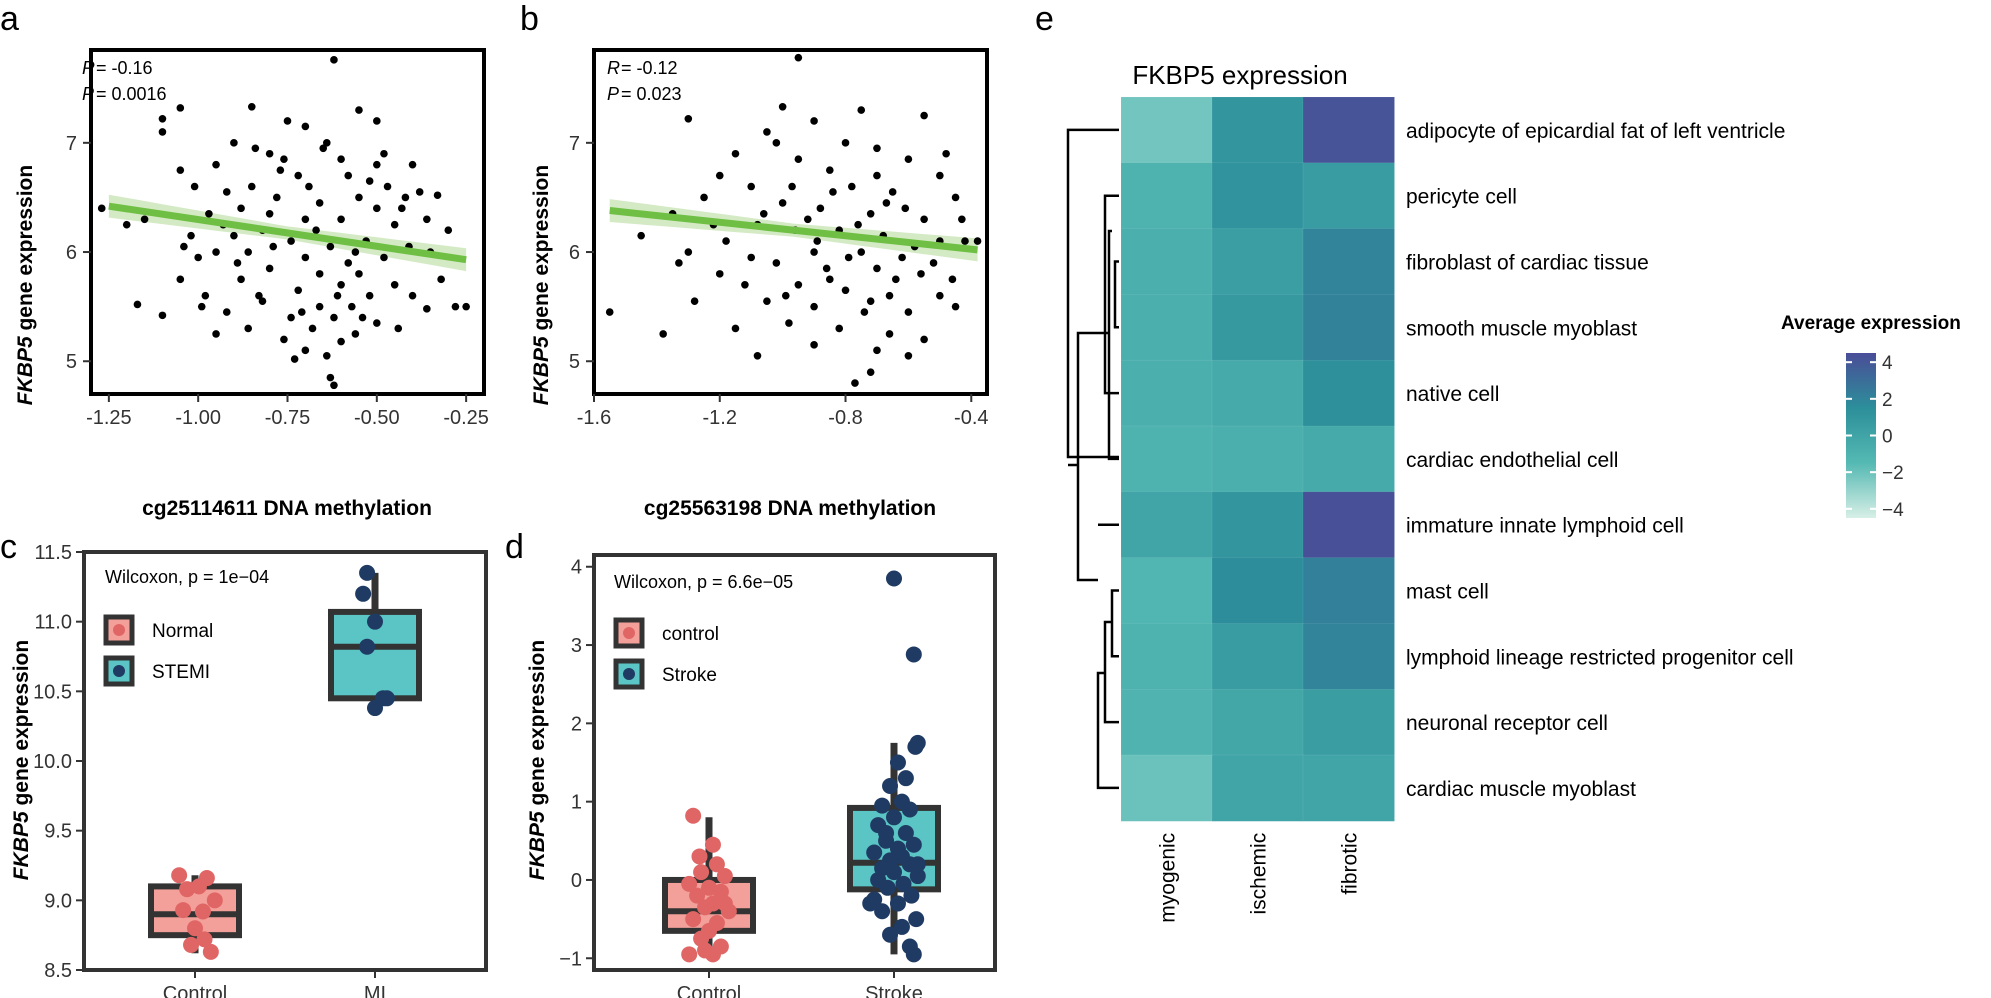 Image resolution: width=1991 pixels, height=998 pixels. Describe the element at coordinates (574, 362) in the screenshot. I see `y-tick-label-b-0: 5` at that location.